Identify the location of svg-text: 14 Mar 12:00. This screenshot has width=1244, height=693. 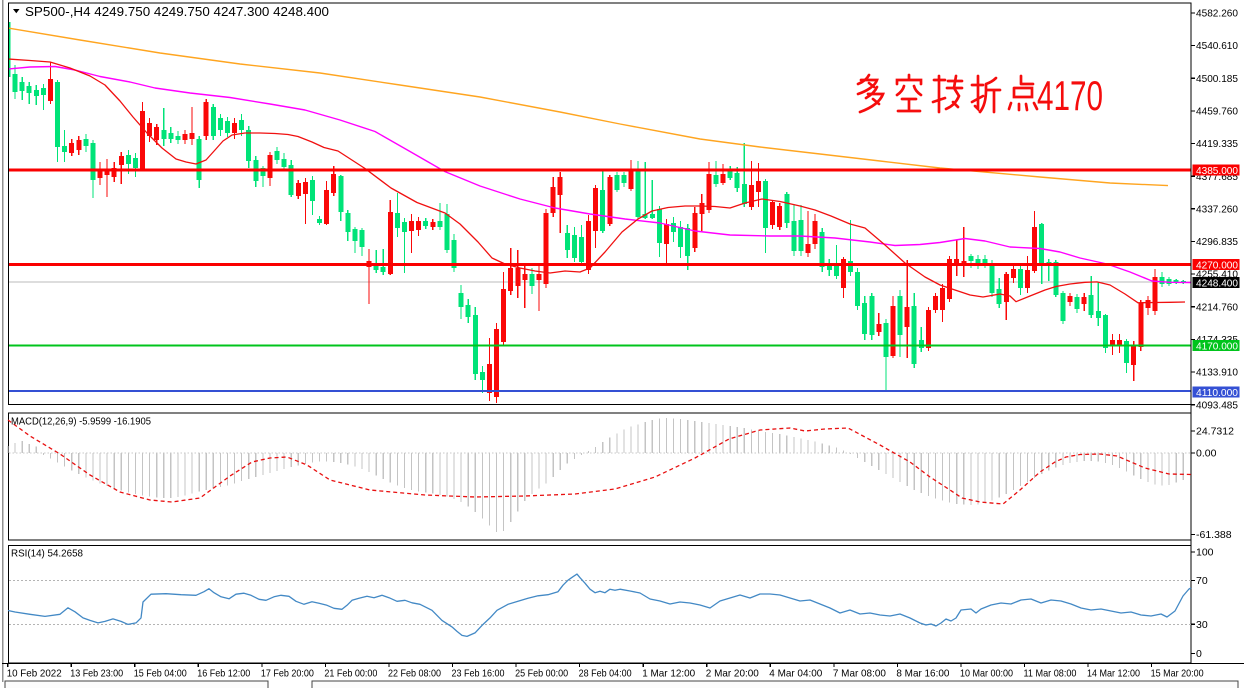
(1113, 674).